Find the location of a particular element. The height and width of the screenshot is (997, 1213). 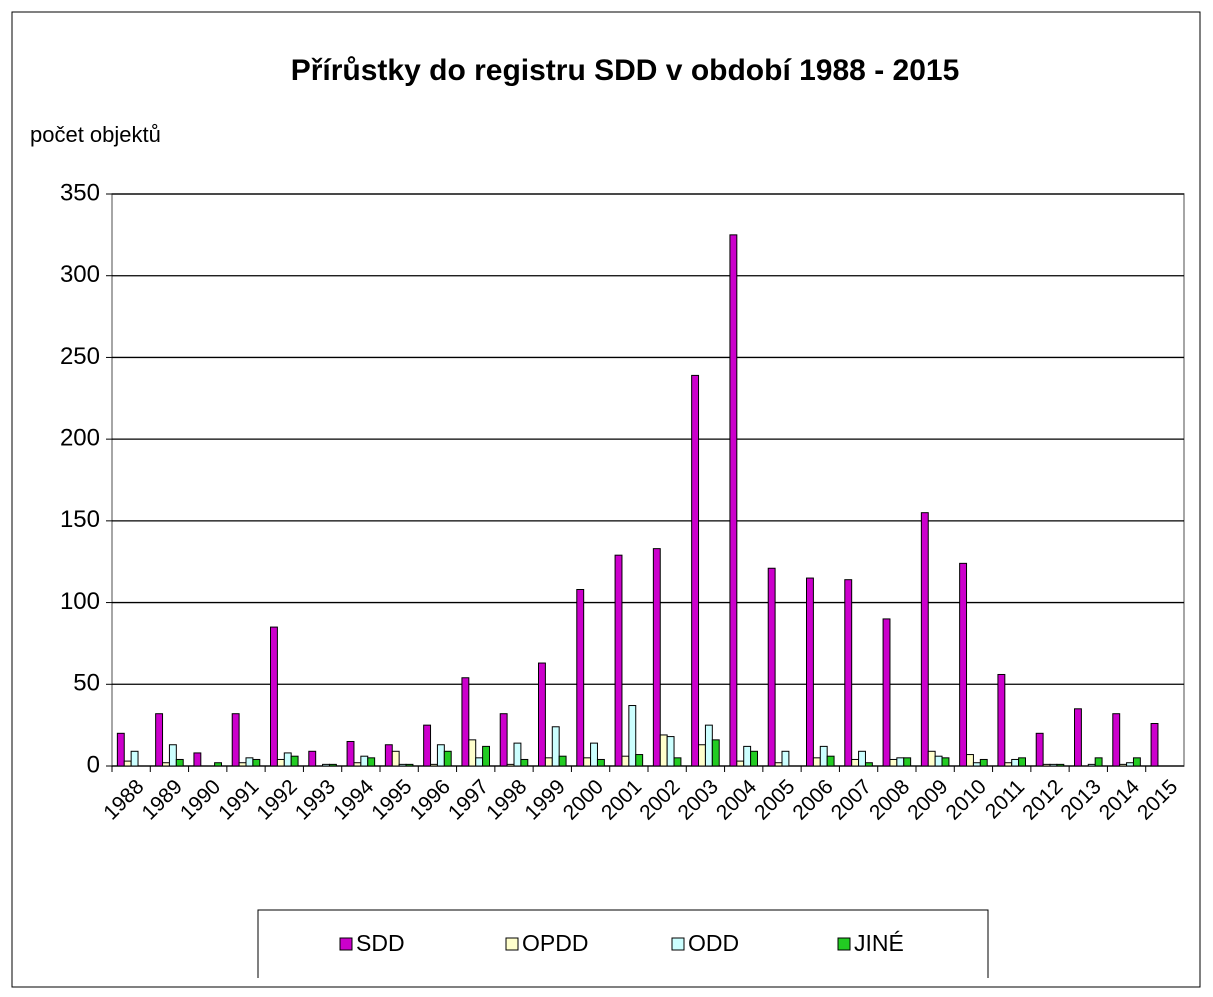

x-tick-label: 1988 is located at coordinates (123, 799).